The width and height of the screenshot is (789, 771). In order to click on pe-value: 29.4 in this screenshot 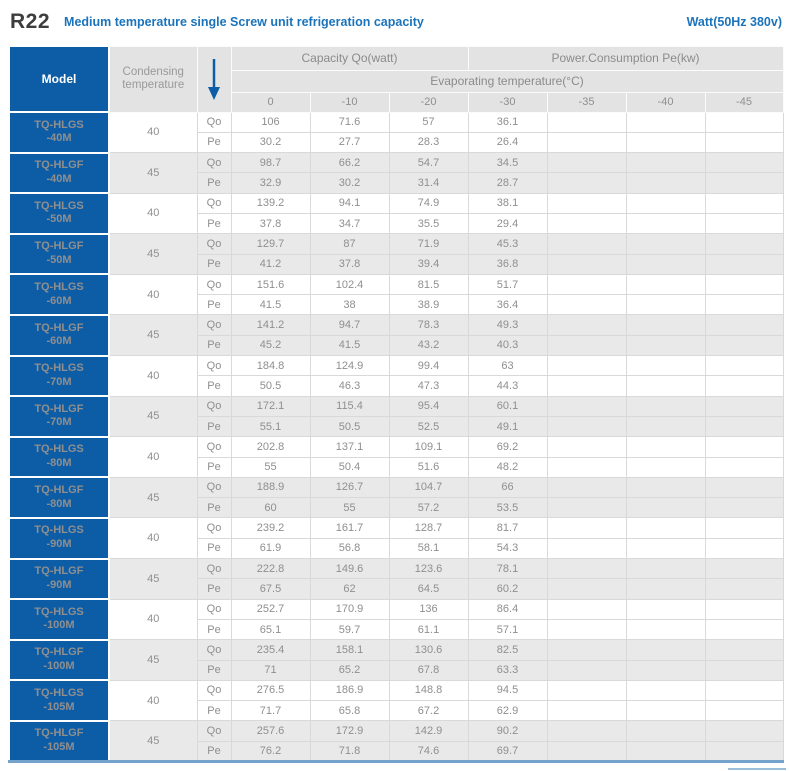, I will do `click(507, 223)`.